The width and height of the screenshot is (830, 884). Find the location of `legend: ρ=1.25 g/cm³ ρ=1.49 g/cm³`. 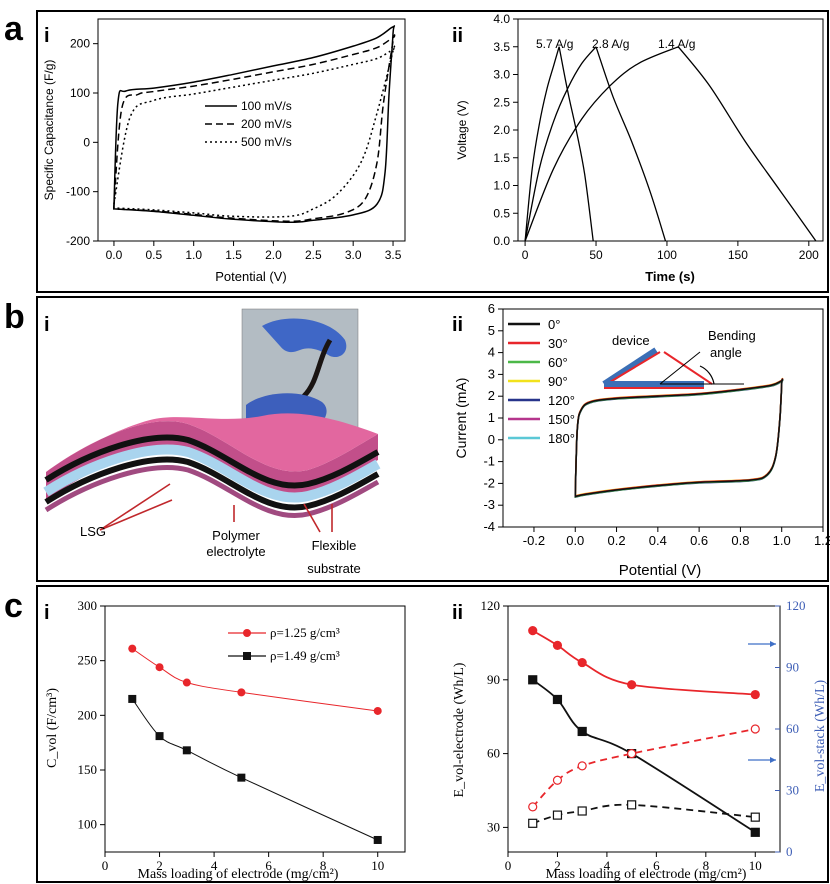

legend: ρ=1.25 g/cm³ ρ=1.49 g/cm³ is located at coordinates (284, 644).